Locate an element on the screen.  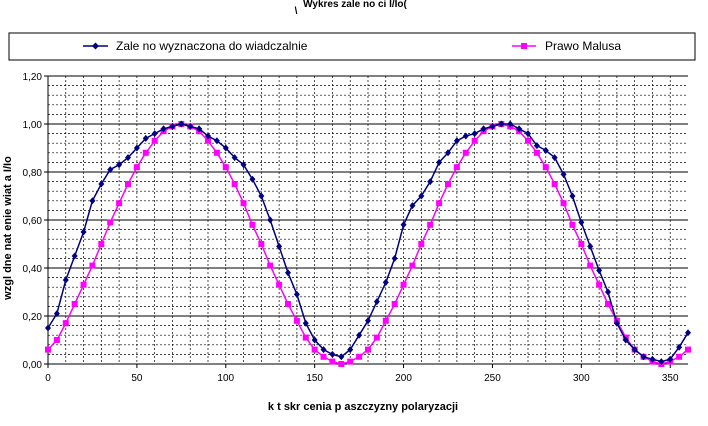
y-tick-label: 0,20 is located at coordinates (33, 317).